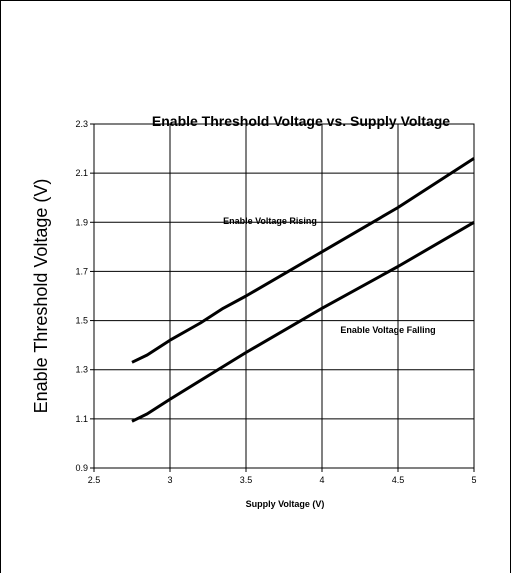 The image size is (512, 574). What do you see at coordinates (81, 124) in the screenshot?
I see `y-tick-label: 2.3` at bounding box center [81, 124].